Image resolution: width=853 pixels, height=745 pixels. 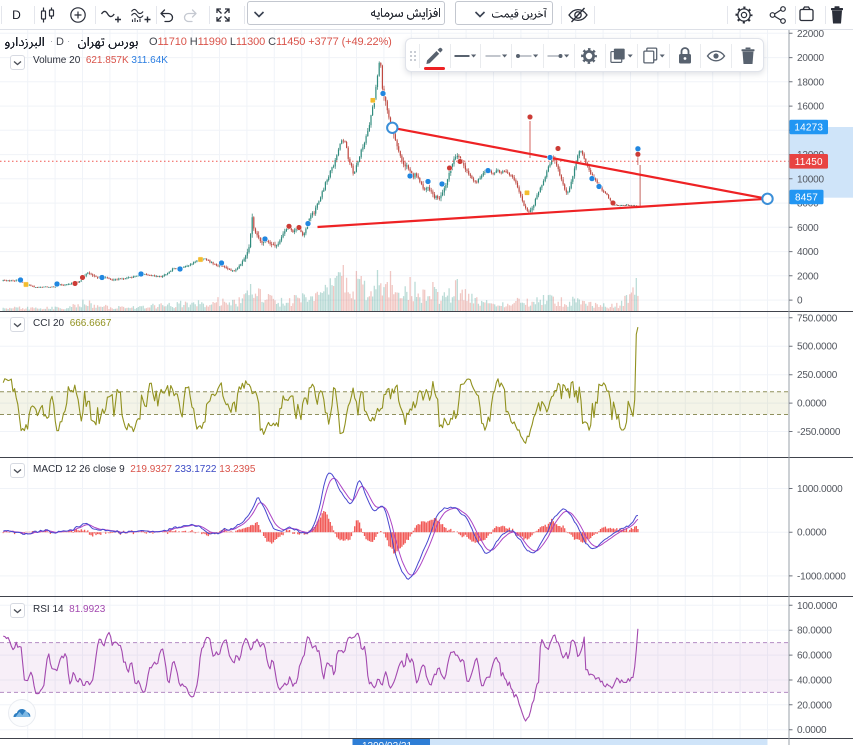 I want to click on svg-text: 20.0000, so click(x=814, y=705).